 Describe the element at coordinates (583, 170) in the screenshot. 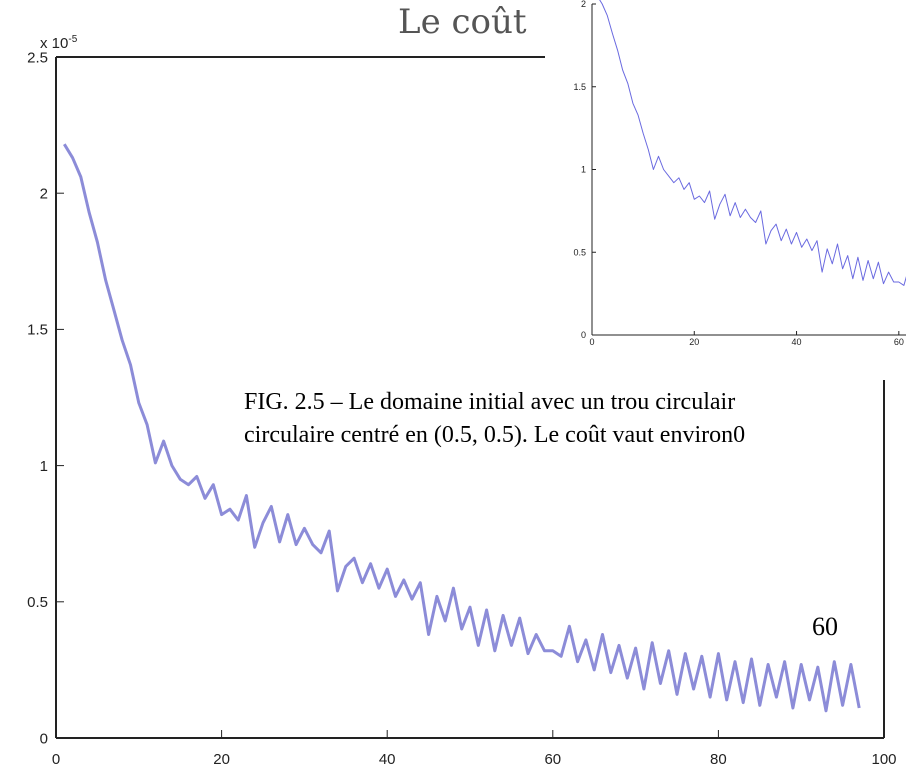

I see `inset-y-tick-label: 1` at that location.